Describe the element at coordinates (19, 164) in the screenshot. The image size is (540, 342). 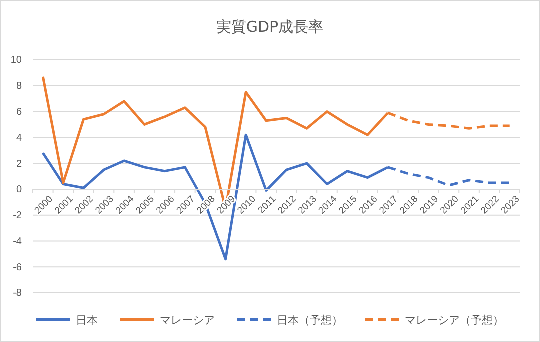
I see `y-tick-label: 2` at that location.